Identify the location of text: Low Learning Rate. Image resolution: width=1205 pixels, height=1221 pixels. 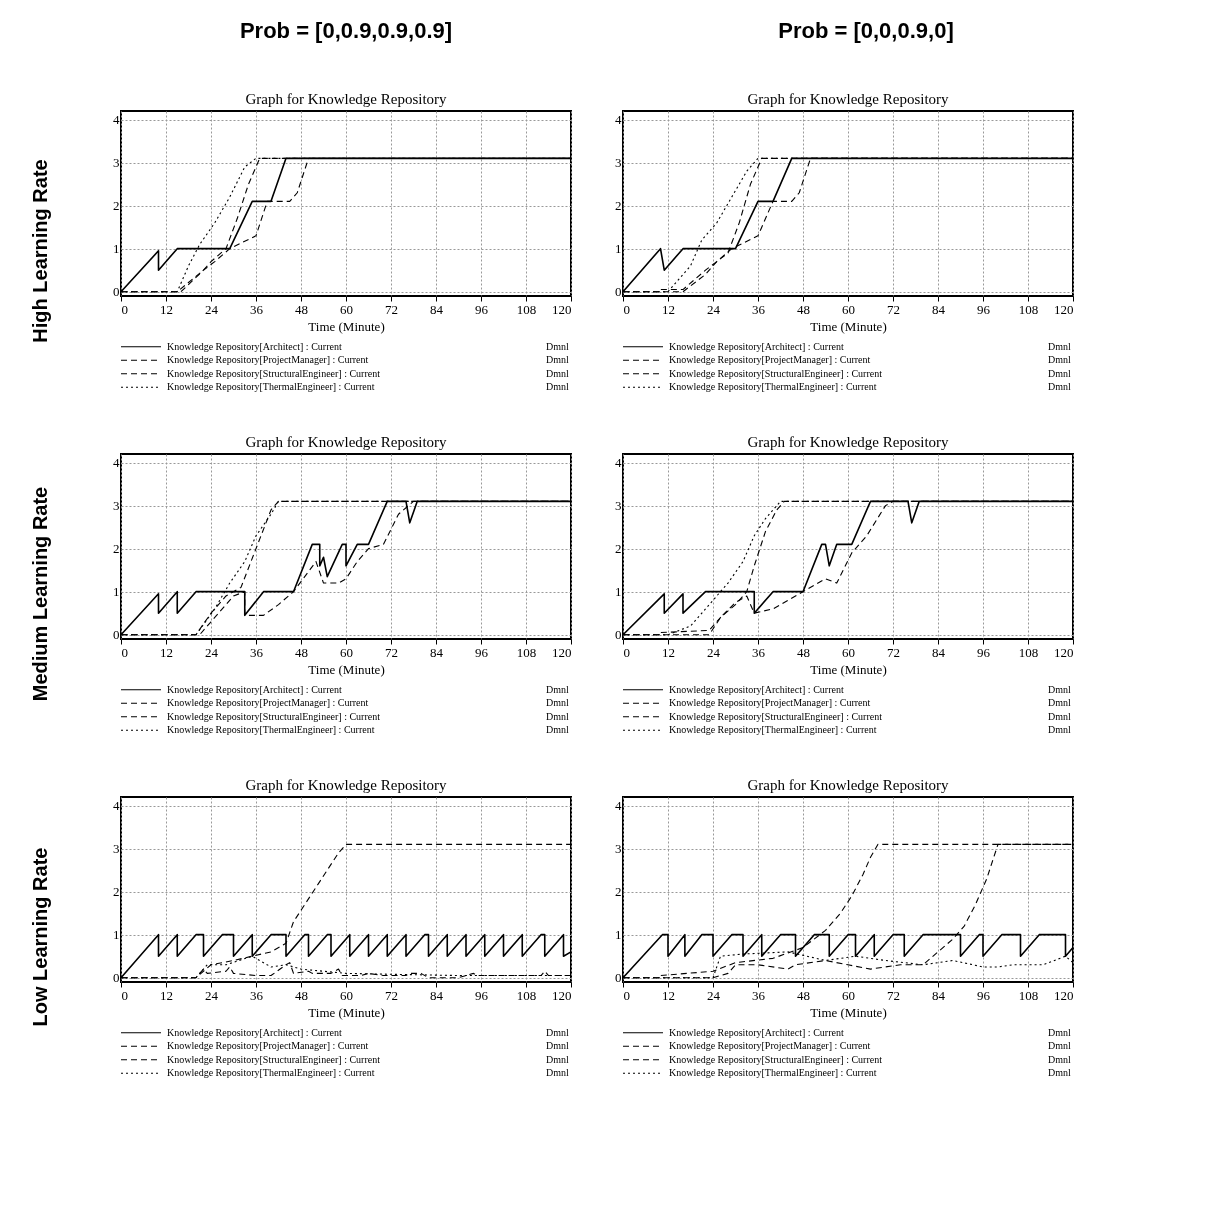
(40, 937).